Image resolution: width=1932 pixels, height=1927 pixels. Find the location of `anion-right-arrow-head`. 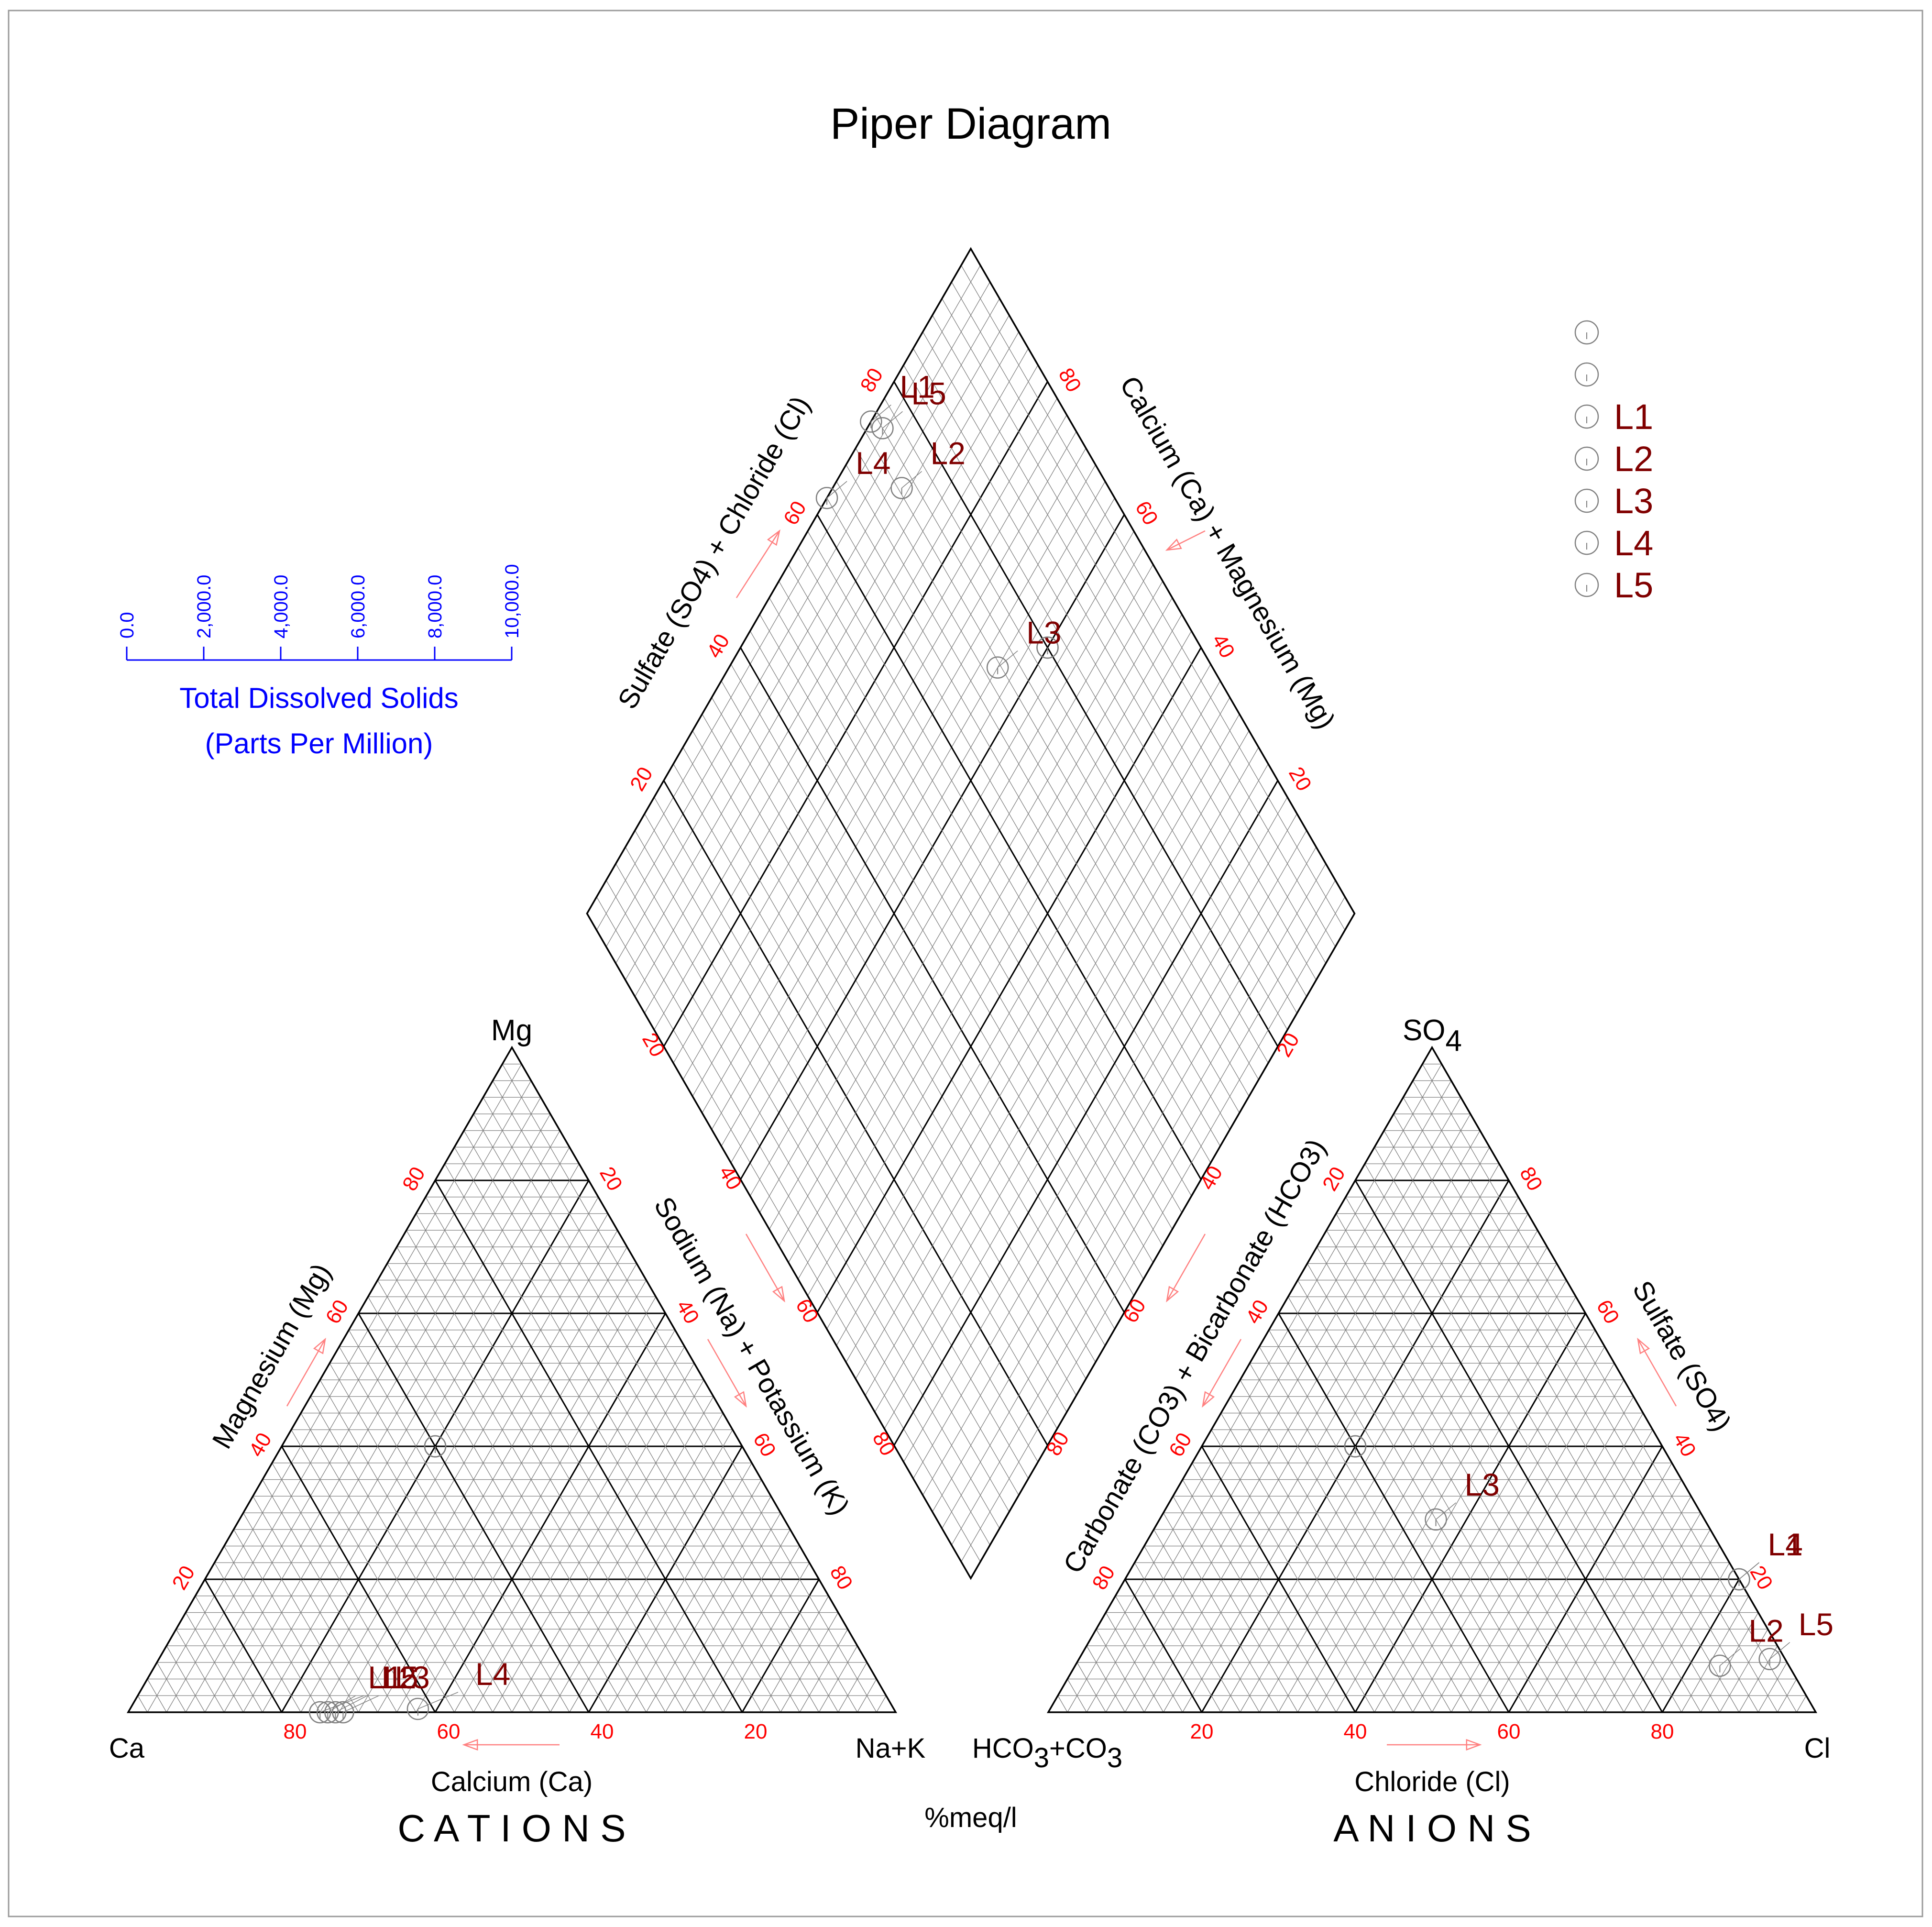

anion-right-arrow-head is located at coordinates (1643, 1345).